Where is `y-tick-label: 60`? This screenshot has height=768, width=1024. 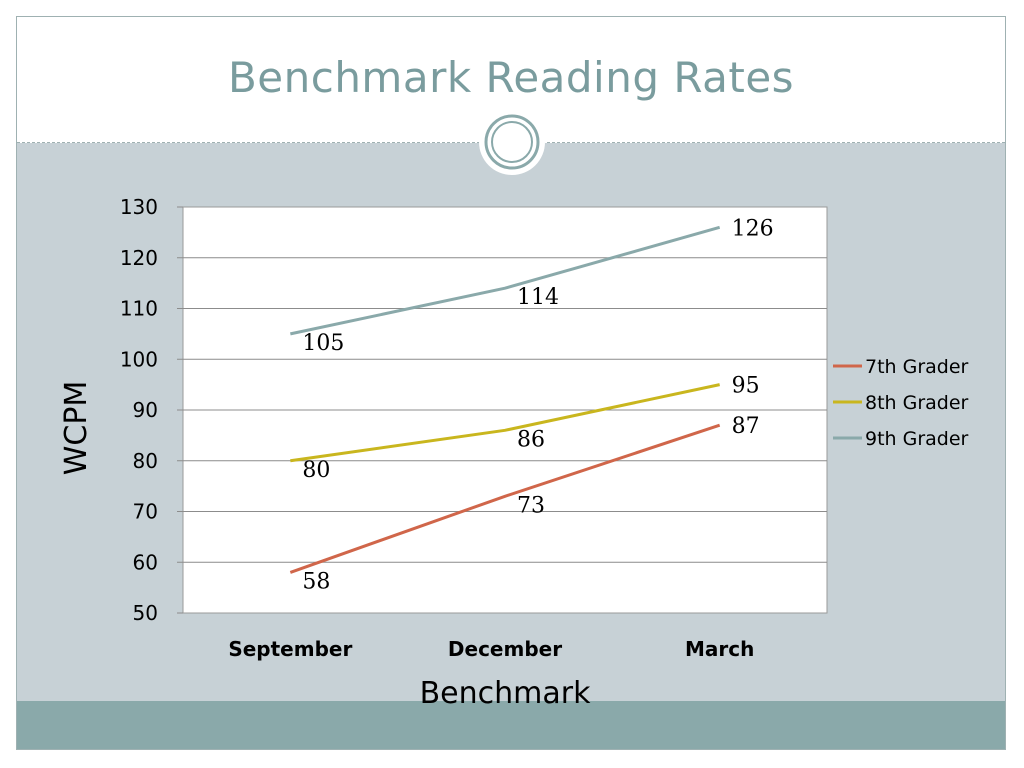
y-tick-label: 60 is located at coordinates (145, 562).